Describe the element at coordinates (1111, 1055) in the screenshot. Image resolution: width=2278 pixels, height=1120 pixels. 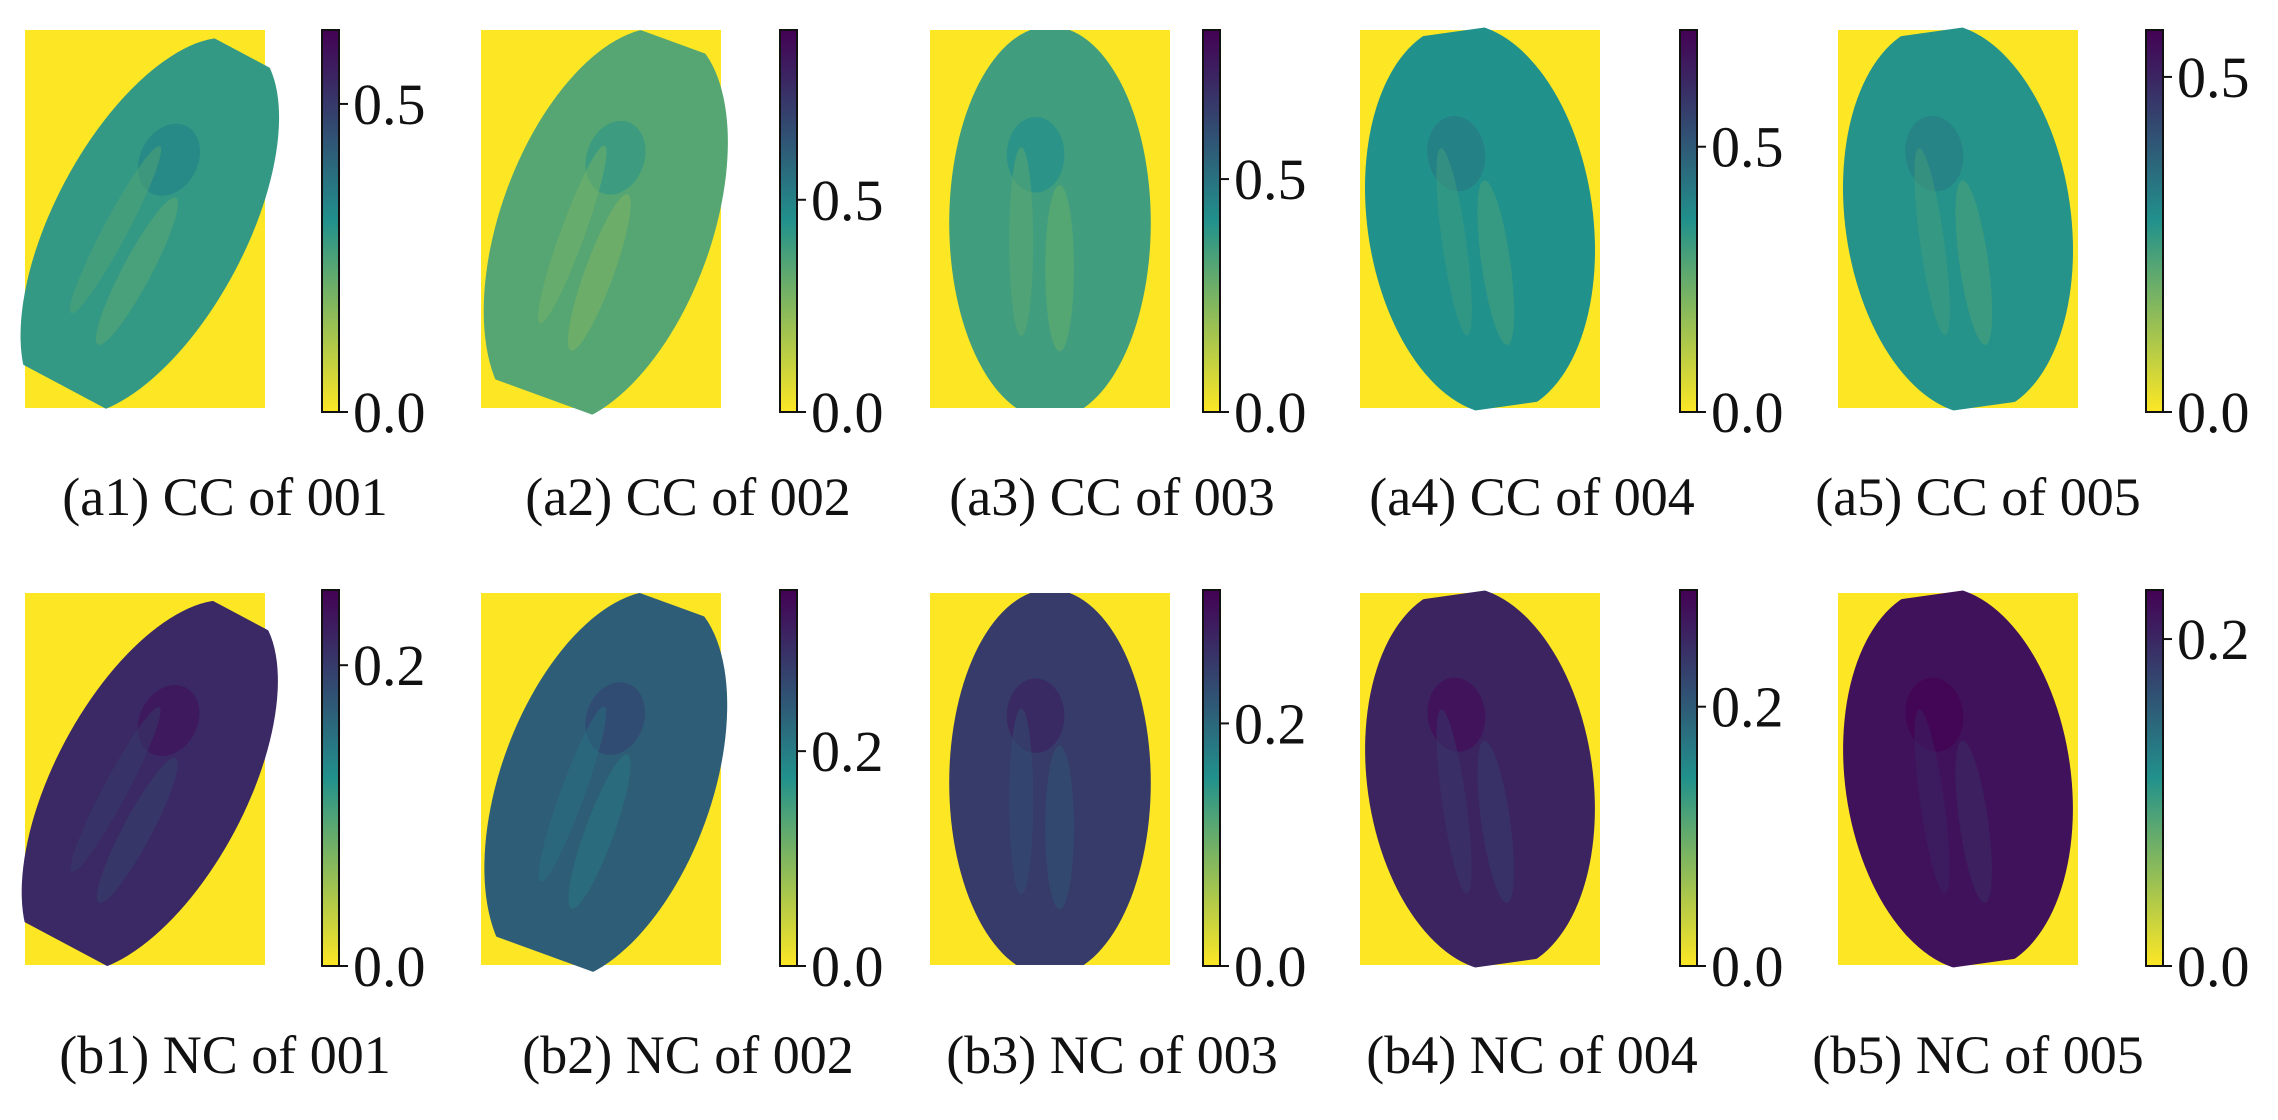
I see `panel-caption: (b3) NC of 003` at that location.